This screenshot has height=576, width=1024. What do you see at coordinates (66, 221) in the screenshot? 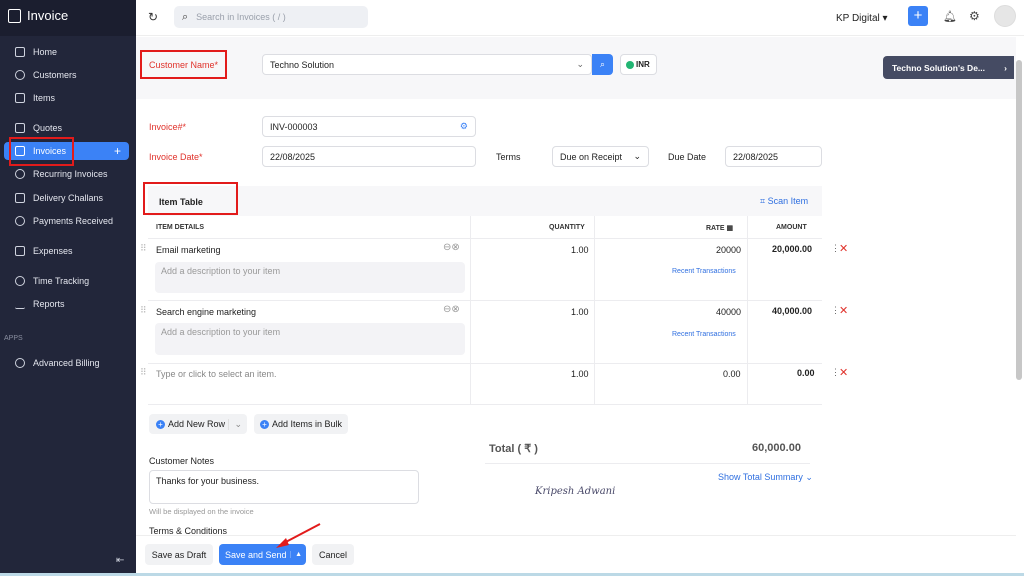
I see `sidebar-item-payments-received: Payments Received` at bounding box center [66, 221].